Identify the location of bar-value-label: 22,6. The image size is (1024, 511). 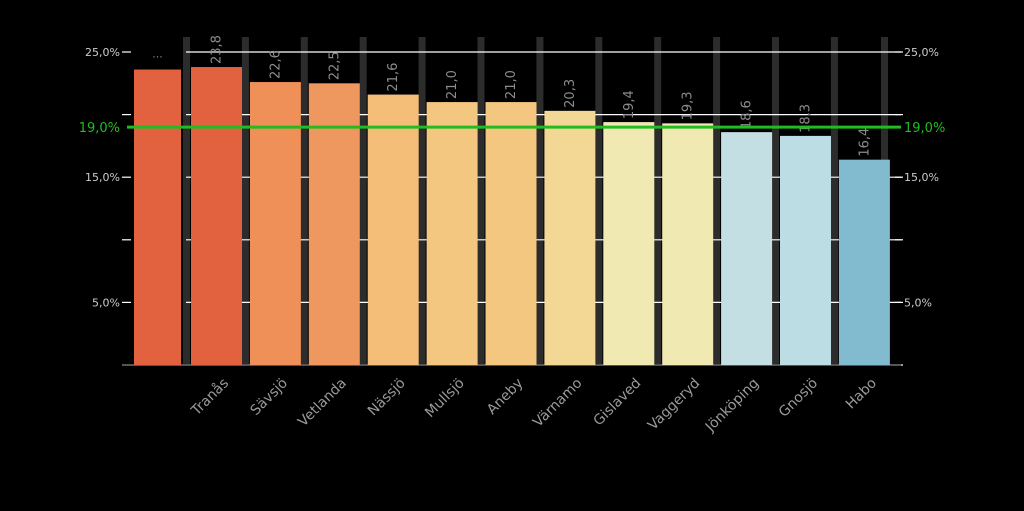
(275, 64).